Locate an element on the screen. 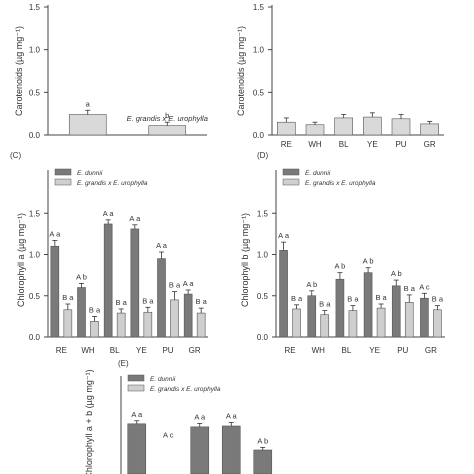  y-axis-label: Chlorophyll a + b (µg mg⁻¹) is located at coordinates (89, 421).